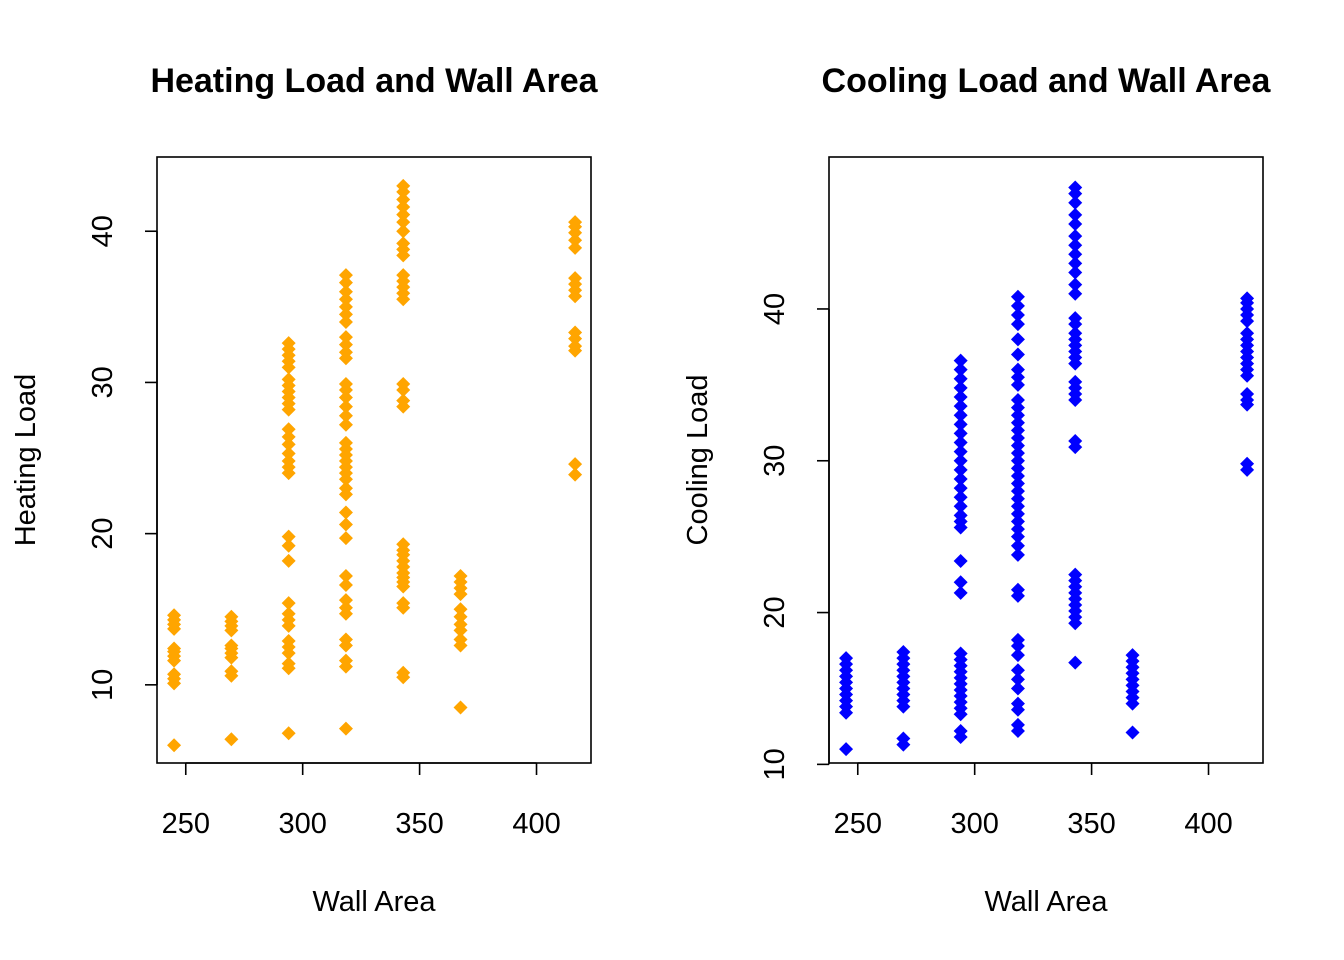 This screenshot has height=960, width=1344. Describe the element at coordinates (1091, 824) in the screenshot. I see `x-tick-label: 350` at that location.